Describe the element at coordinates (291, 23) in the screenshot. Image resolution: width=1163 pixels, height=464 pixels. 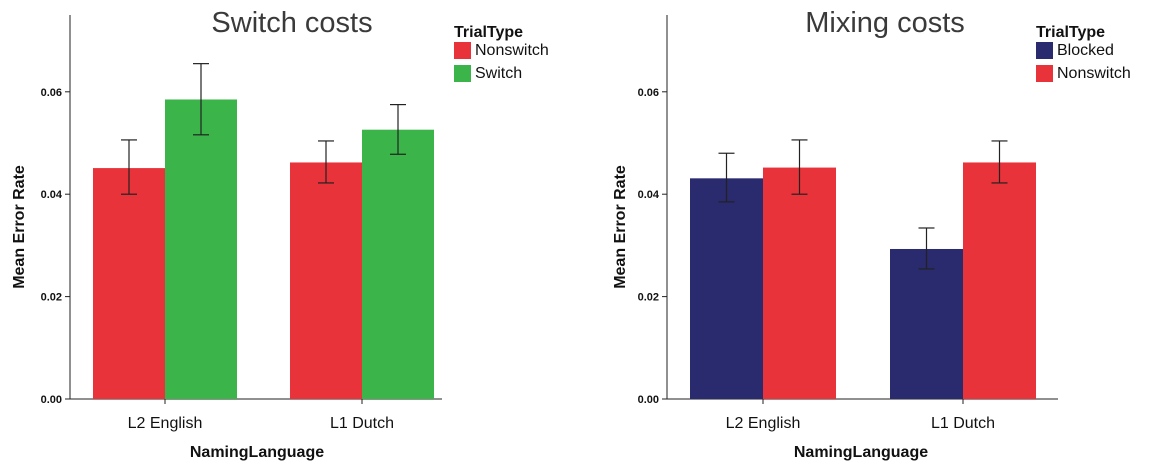
I see `chart-title: Switch costs` at that location.